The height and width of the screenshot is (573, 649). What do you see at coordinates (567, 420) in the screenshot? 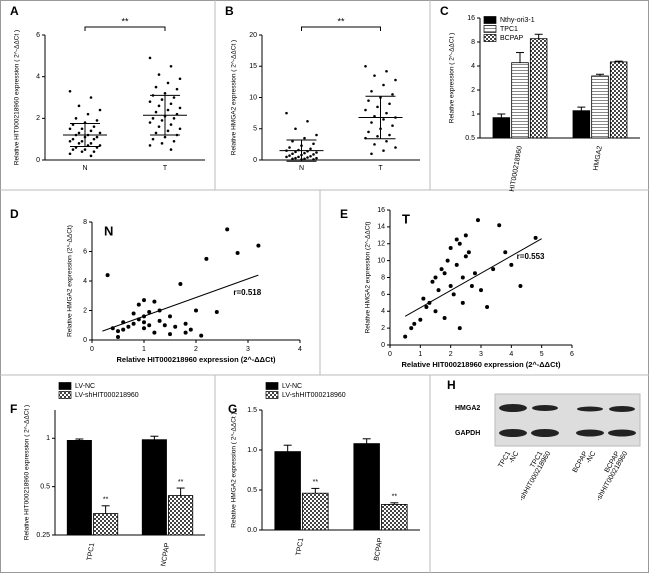
I see `blot-bands` at bounding box center [567, 420].